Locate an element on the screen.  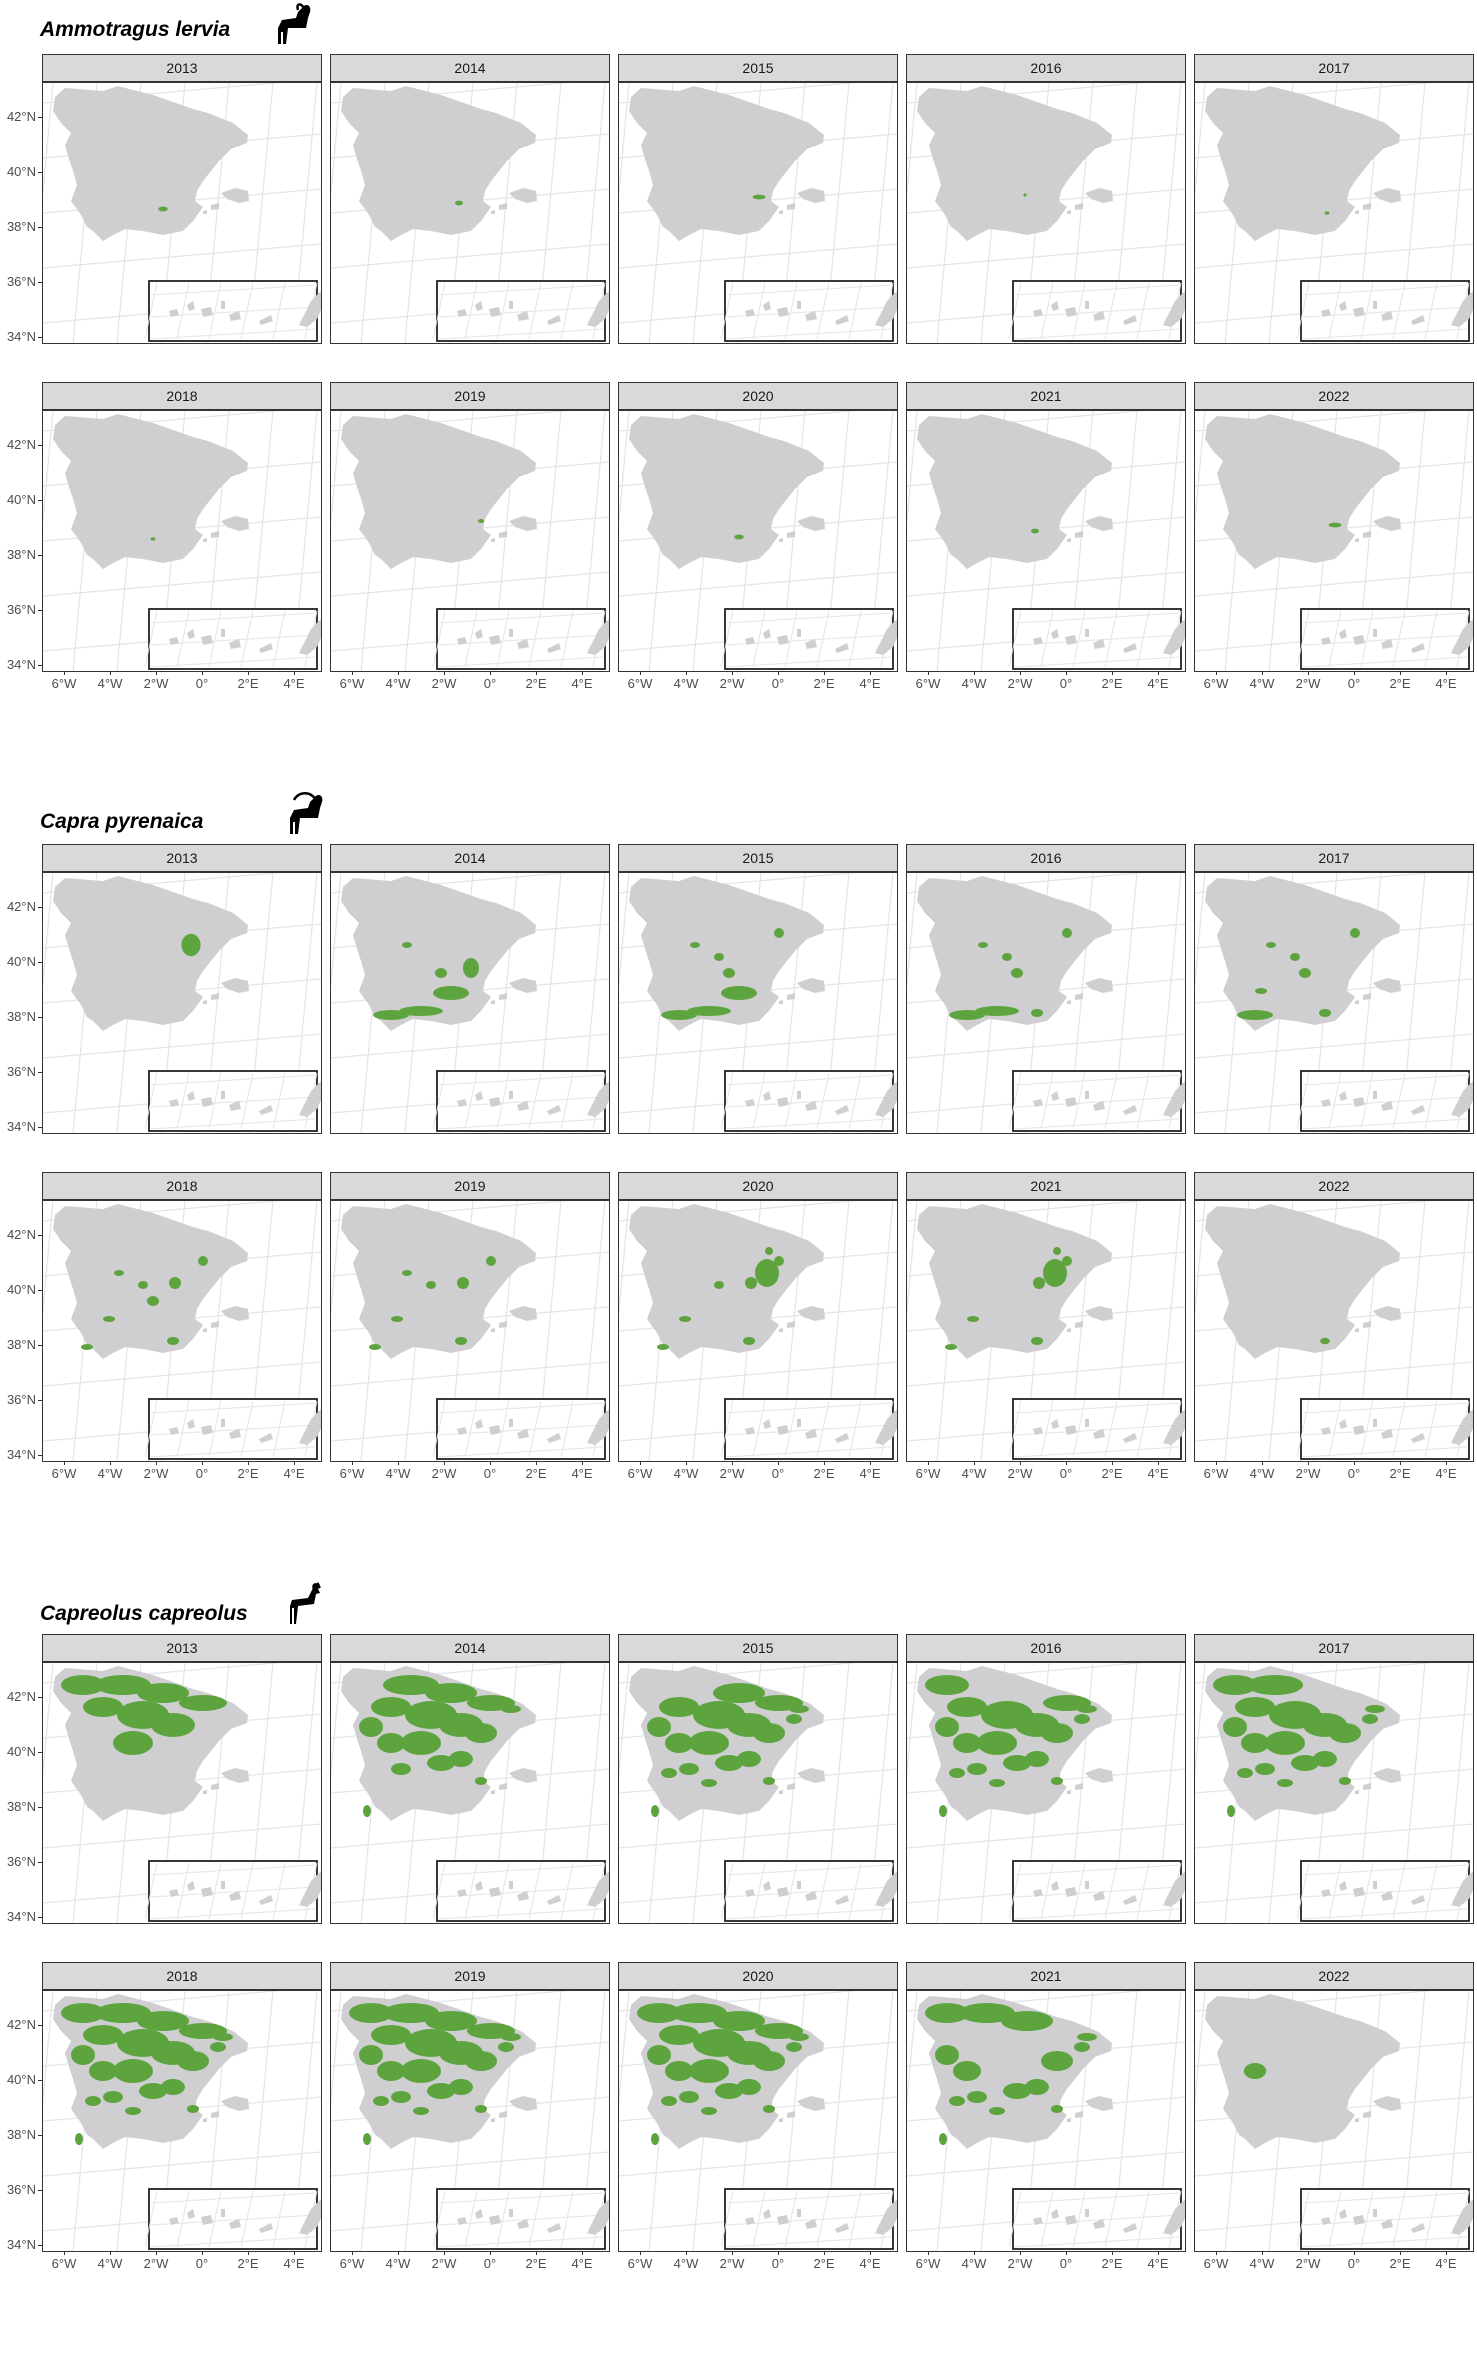
map-panel: 2013 is located at coordinates (182, 199).